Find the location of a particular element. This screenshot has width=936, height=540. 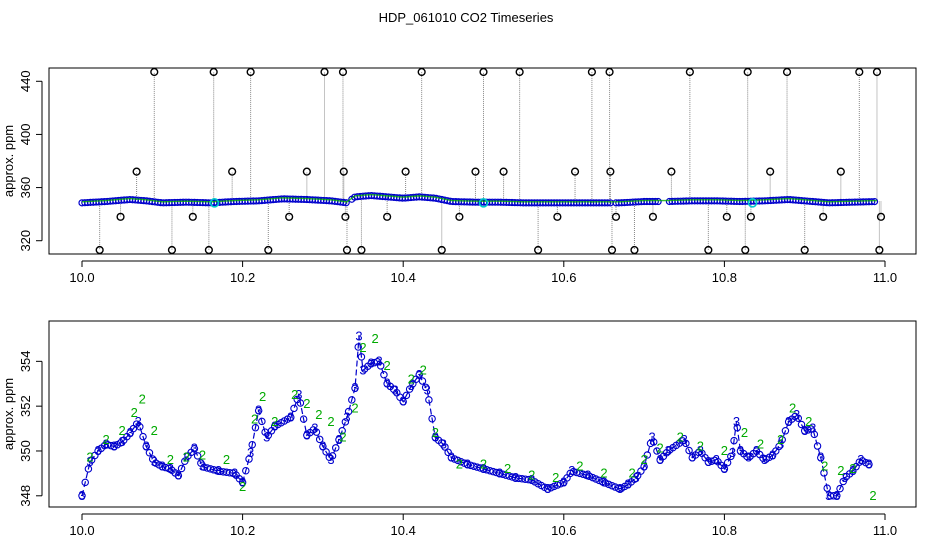

upper-x-tick-label: 10.0 is located at coordinates (81, 277).